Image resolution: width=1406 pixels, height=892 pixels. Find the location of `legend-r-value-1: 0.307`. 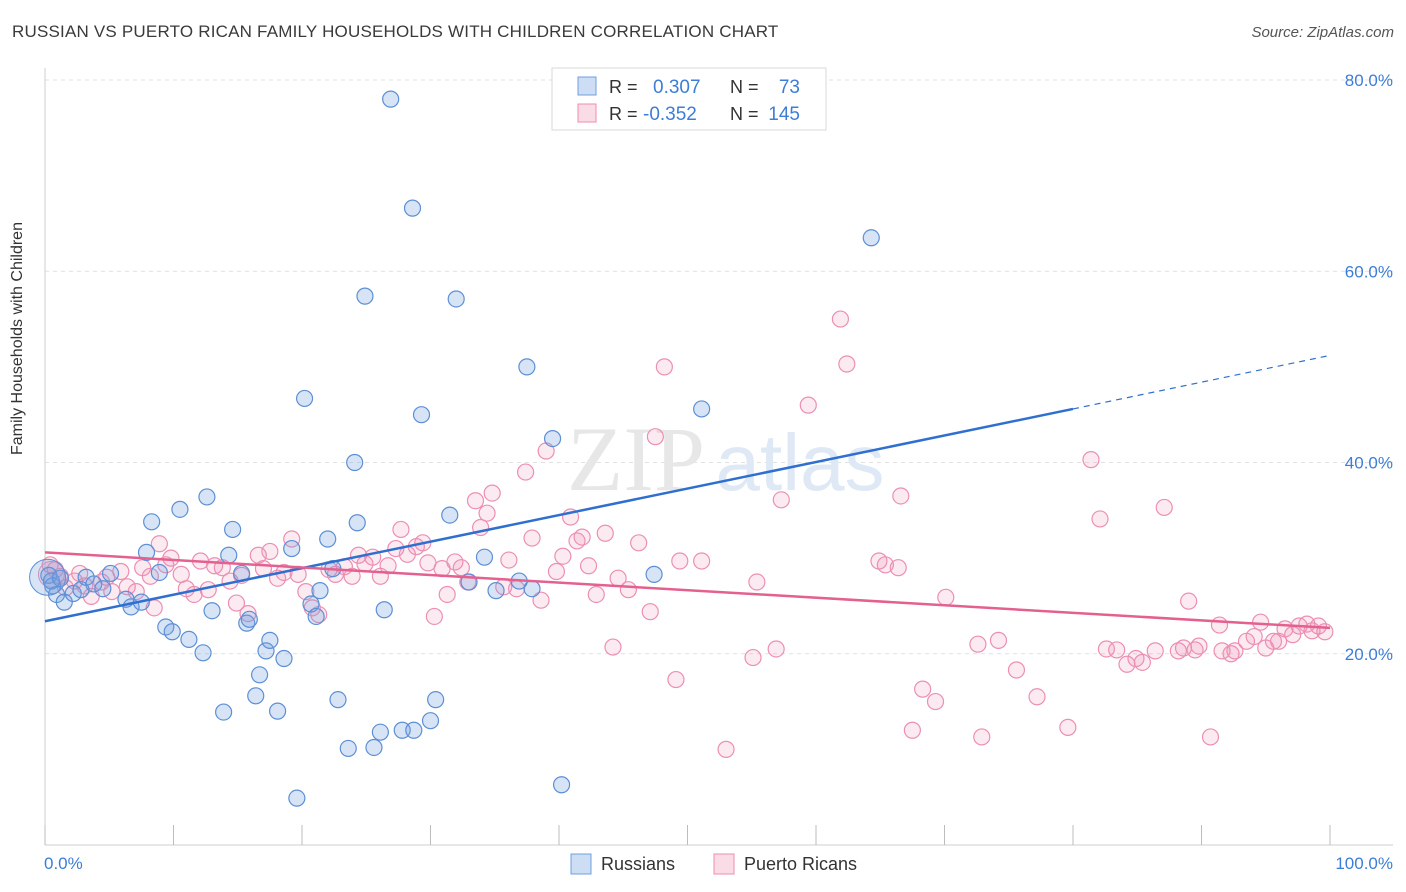

legend-r-value-1: 0.307 is located at coordinates (677, 87).